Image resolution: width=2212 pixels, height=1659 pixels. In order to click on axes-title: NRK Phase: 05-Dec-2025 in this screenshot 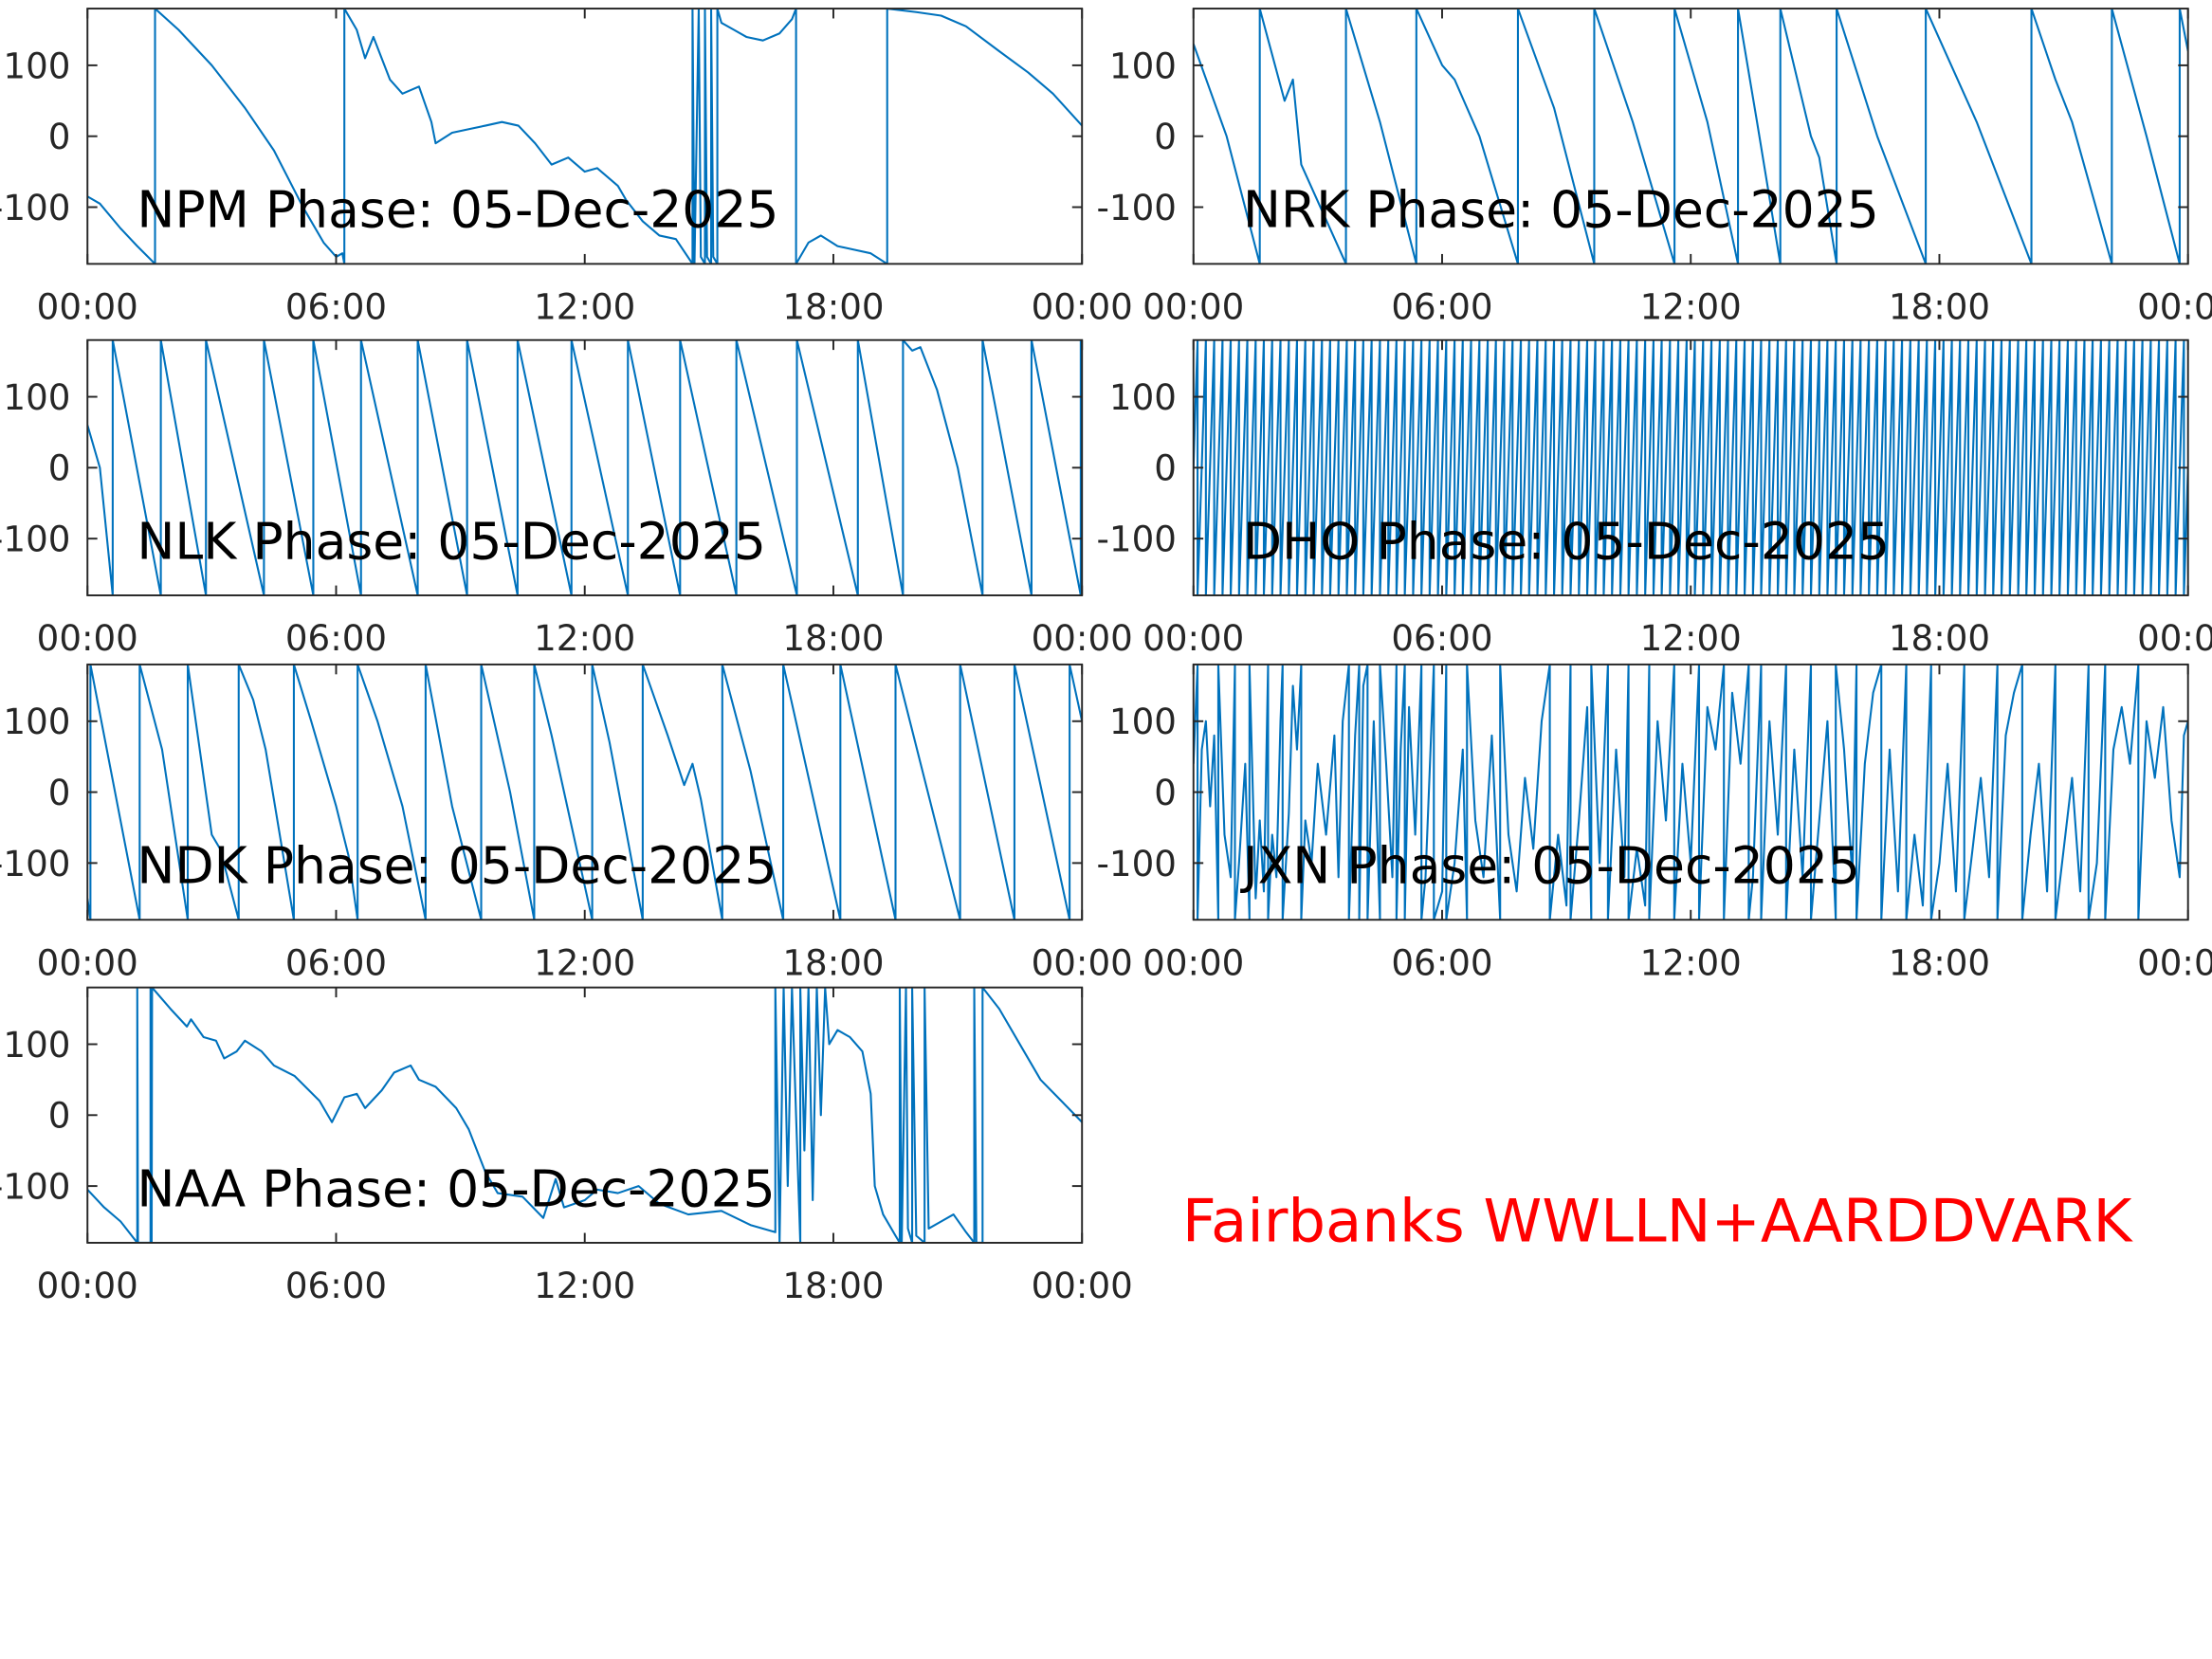, I will do `click(1561, 210)`.